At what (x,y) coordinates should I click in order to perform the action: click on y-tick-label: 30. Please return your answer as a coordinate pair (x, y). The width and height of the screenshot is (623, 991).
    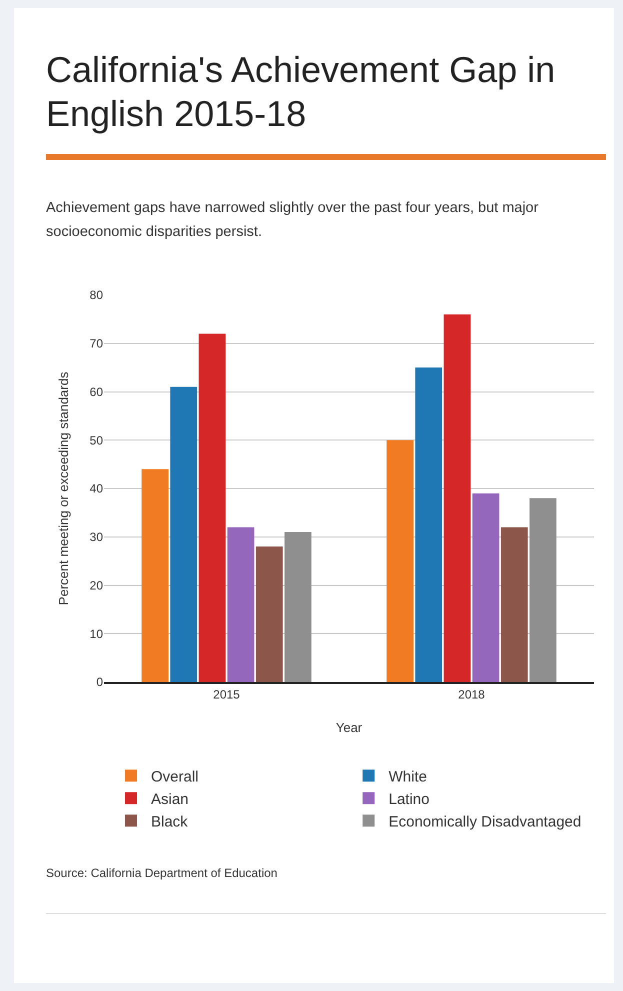
    Looking at the image, I should click on (97, 537).